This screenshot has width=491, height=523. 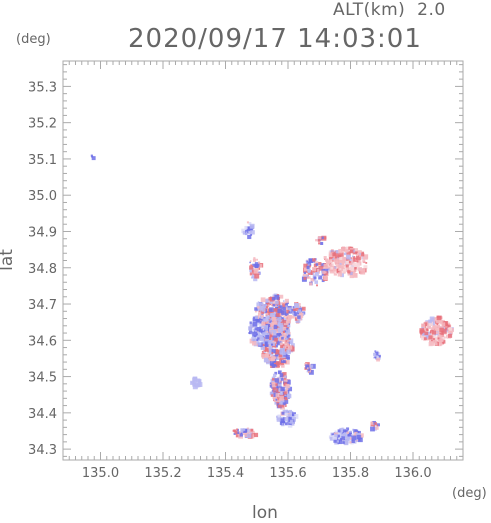 What do you see at coordinates (42, 160) in the screenshot?
I see `y-tick-label: 35.1` at bounding box center [42, 160].